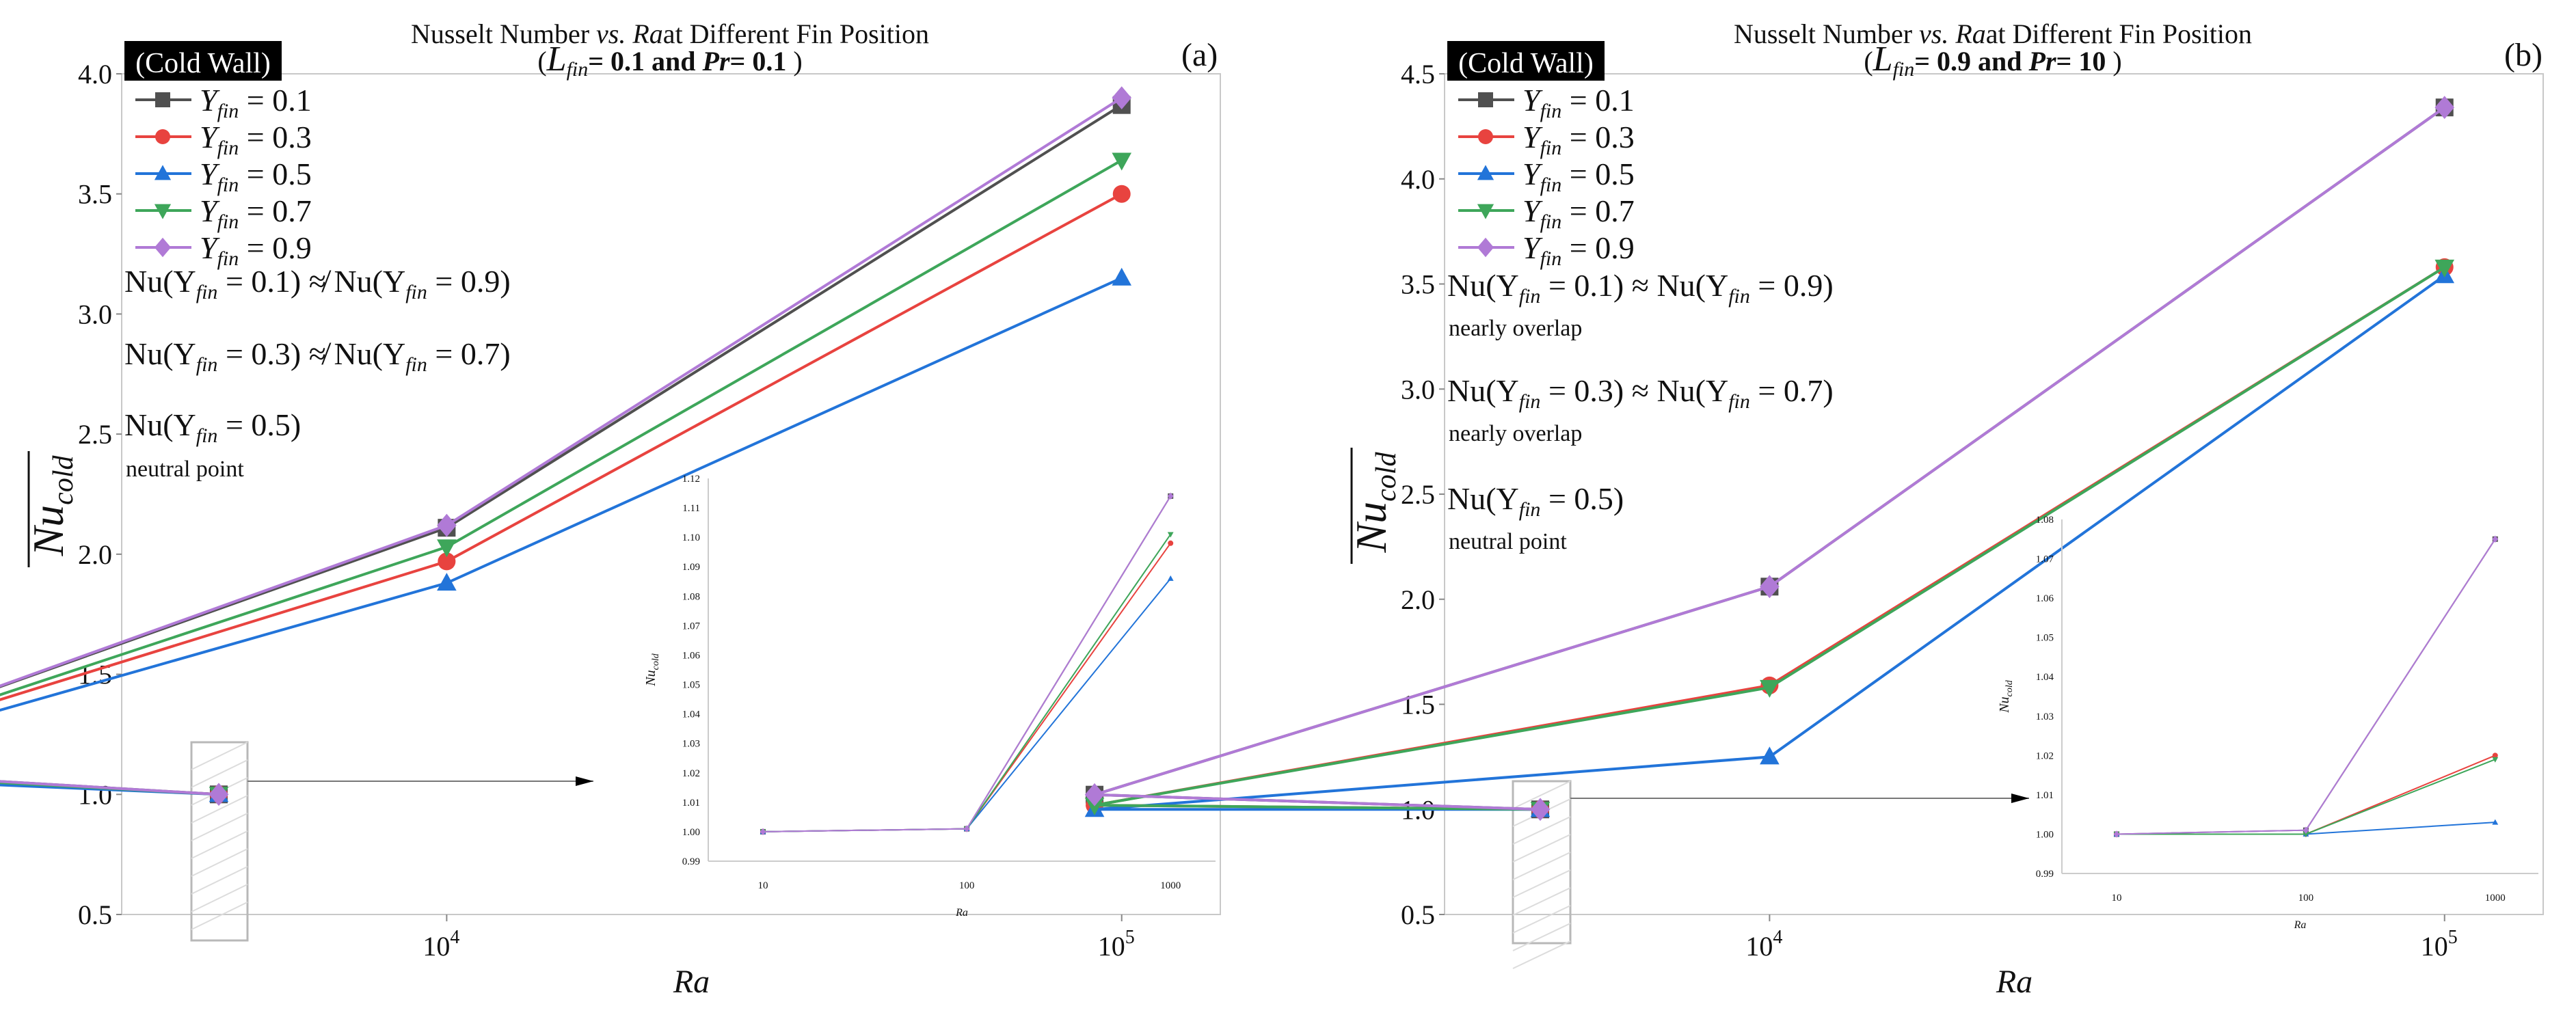 Image resolution: width=2576 pixels, height=1017 pixels. Describe the element at coordinates (2014, 982) in the screenshot. I see `x-axis-label: Ra` at that location.